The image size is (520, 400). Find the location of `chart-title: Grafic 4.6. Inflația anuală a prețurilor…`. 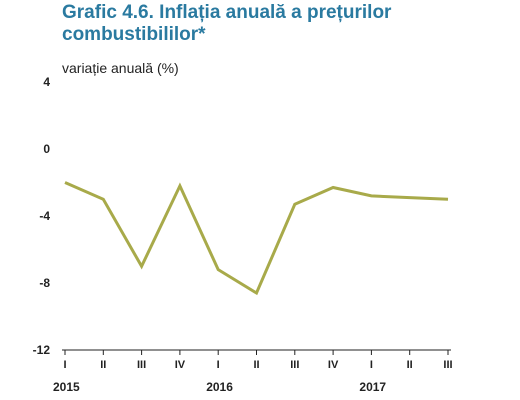

chart-title: Grafic 4.6. Inflația anuală a prețurilor… is located at coordinates (282, 24).